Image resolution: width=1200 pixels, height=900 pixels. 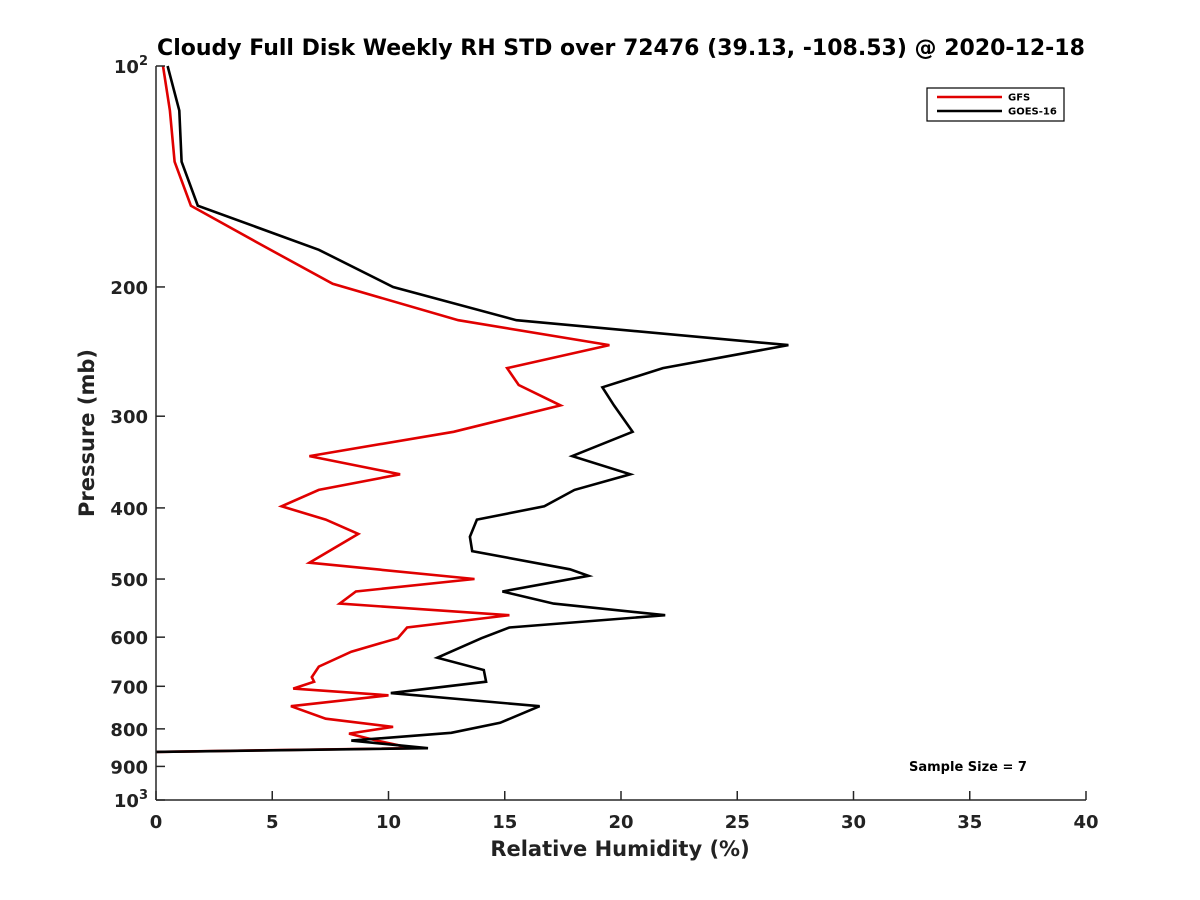 What do you see at coordinates (388, 822) in the screenshot?
I see `x-tick-label: 10` at bounding box center [388, 822].